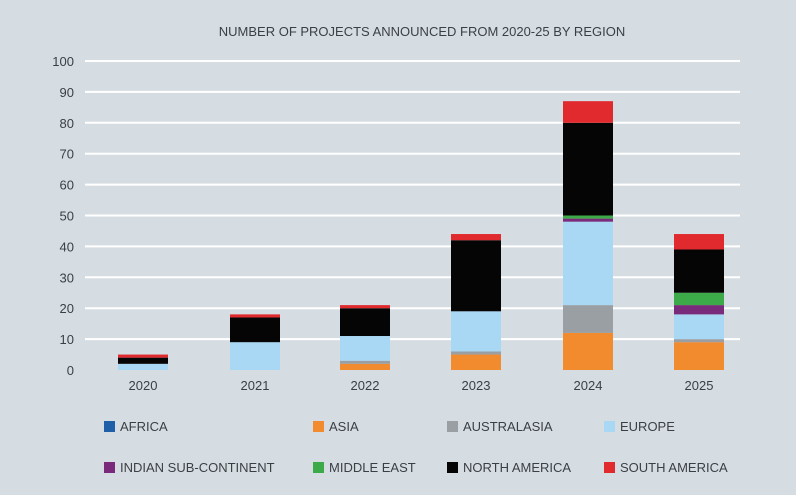  Describe the element at coordinates (421, 385) in the screenshot. I see `x-axis-ticks: 2020 2021 2022 2023 2024 2025` at that location.